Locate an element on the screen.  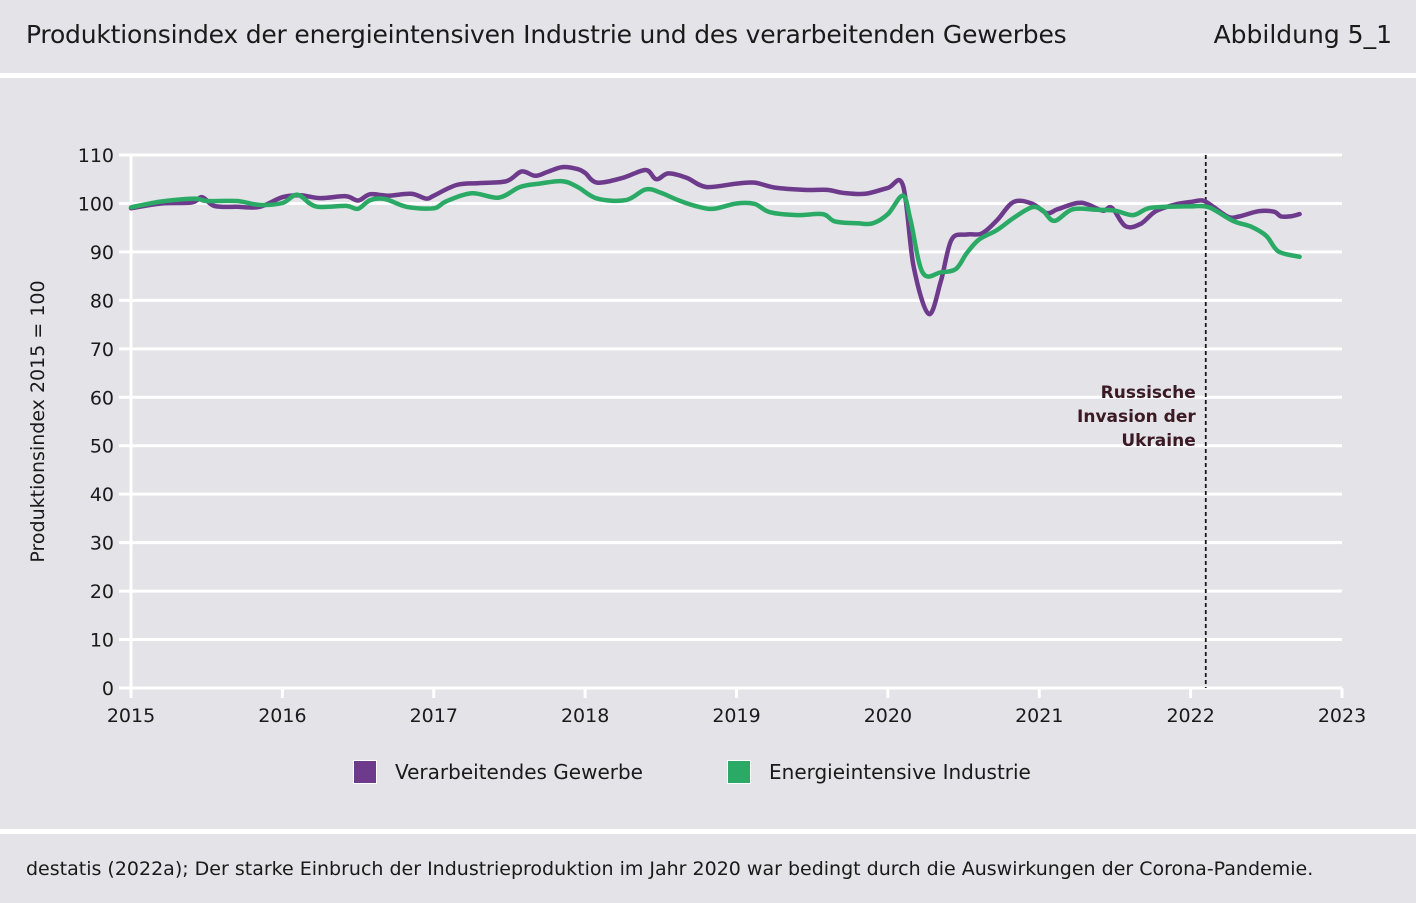
y-tick-label: 20 is located at coordinates (102, 592).